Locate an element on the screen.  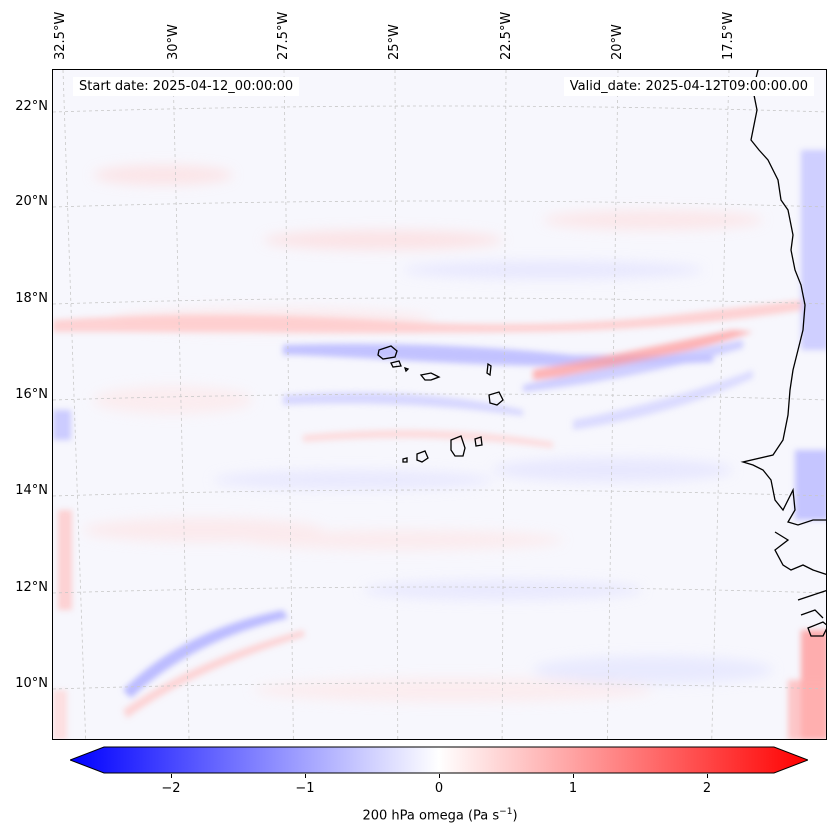
island-sao-nicolau is located at coordinates (430, 376).